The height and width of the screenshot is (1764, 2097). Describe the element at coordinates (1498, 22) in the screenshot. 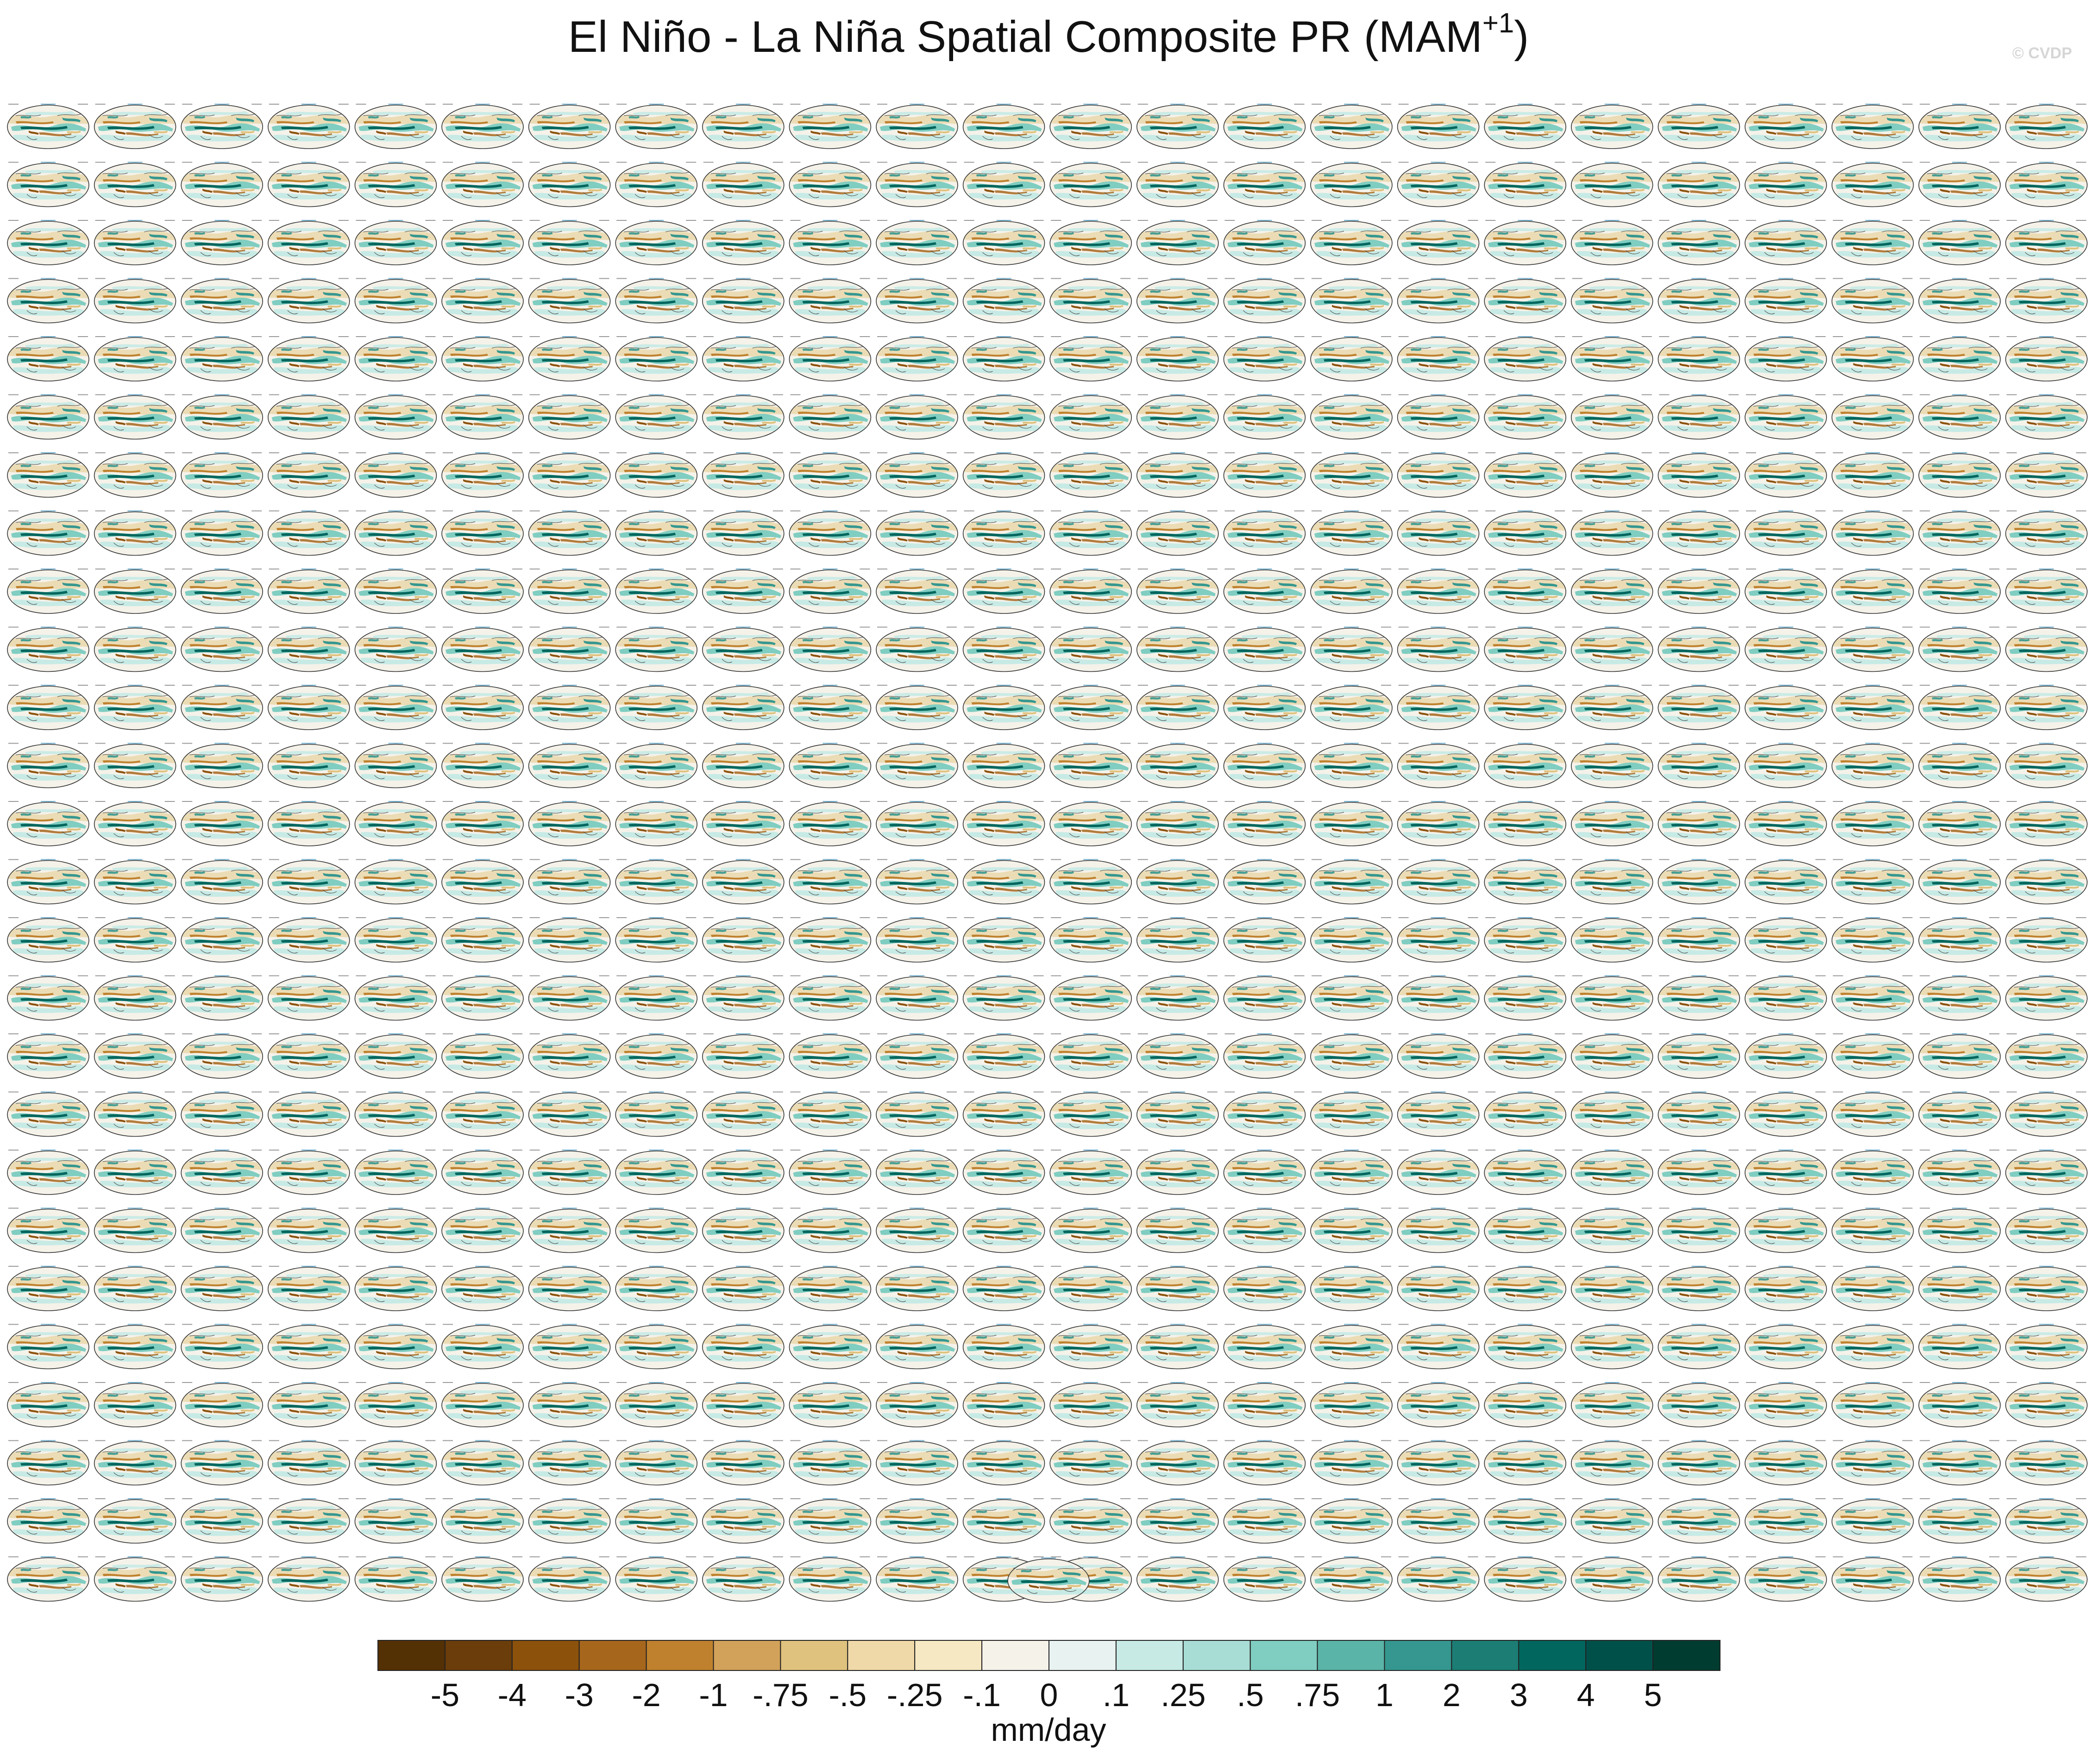

I see `figure-title-superscript: +1` at that location.